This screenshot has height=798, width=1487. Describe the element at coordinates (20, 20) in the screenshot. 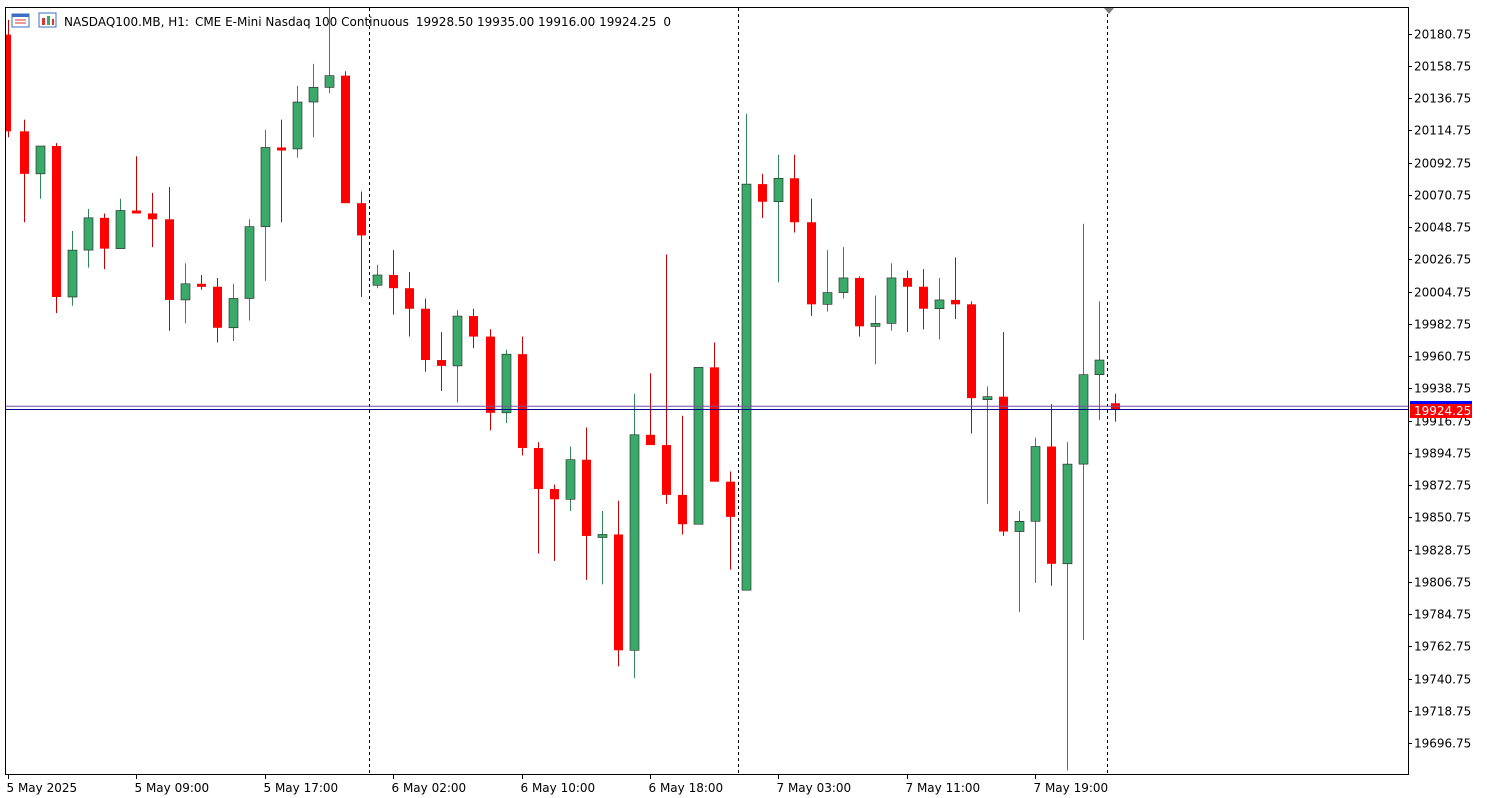

I see `chart-menu-icon` at that location.